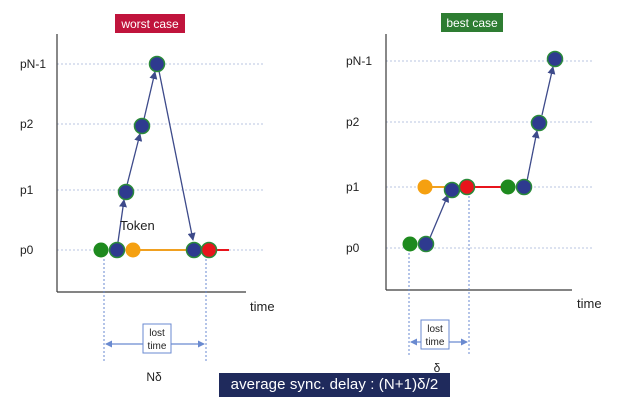  Describe the element at coordinates (137, 225) in the screenshot. I see `token-label: Token` at that location.